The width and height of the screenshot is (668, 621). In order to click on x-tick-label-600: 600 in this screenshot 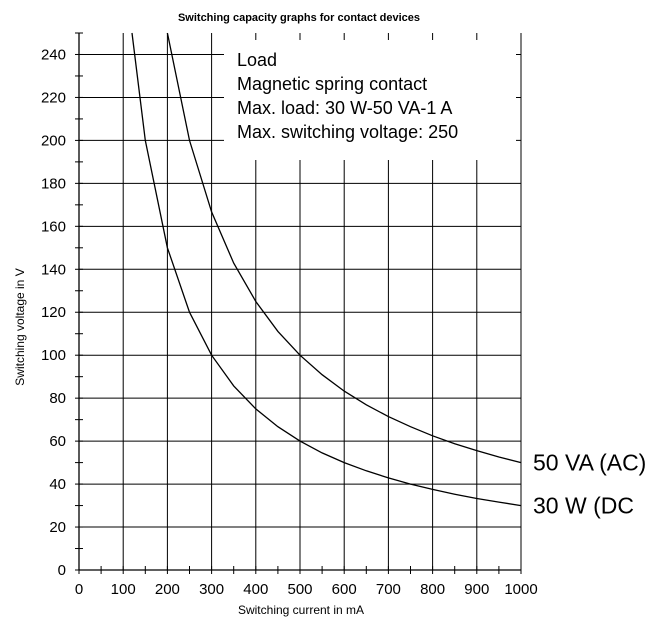, I will do `click(344, 589)`.